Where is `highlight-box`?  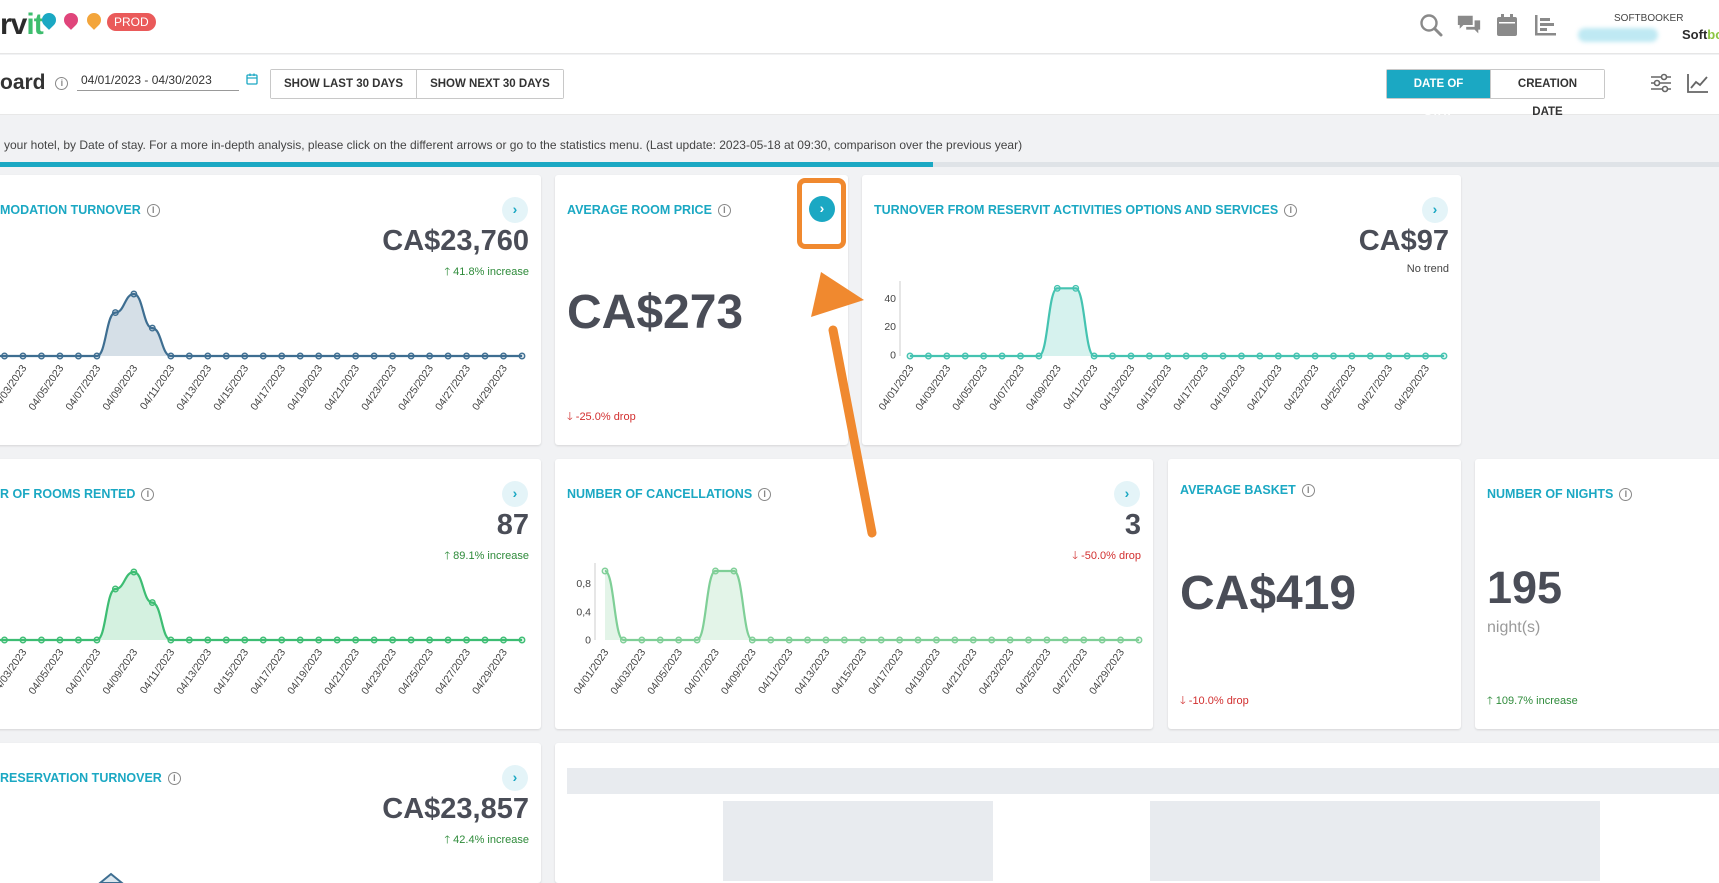
highlight-box is located at coordinates (821, 213).